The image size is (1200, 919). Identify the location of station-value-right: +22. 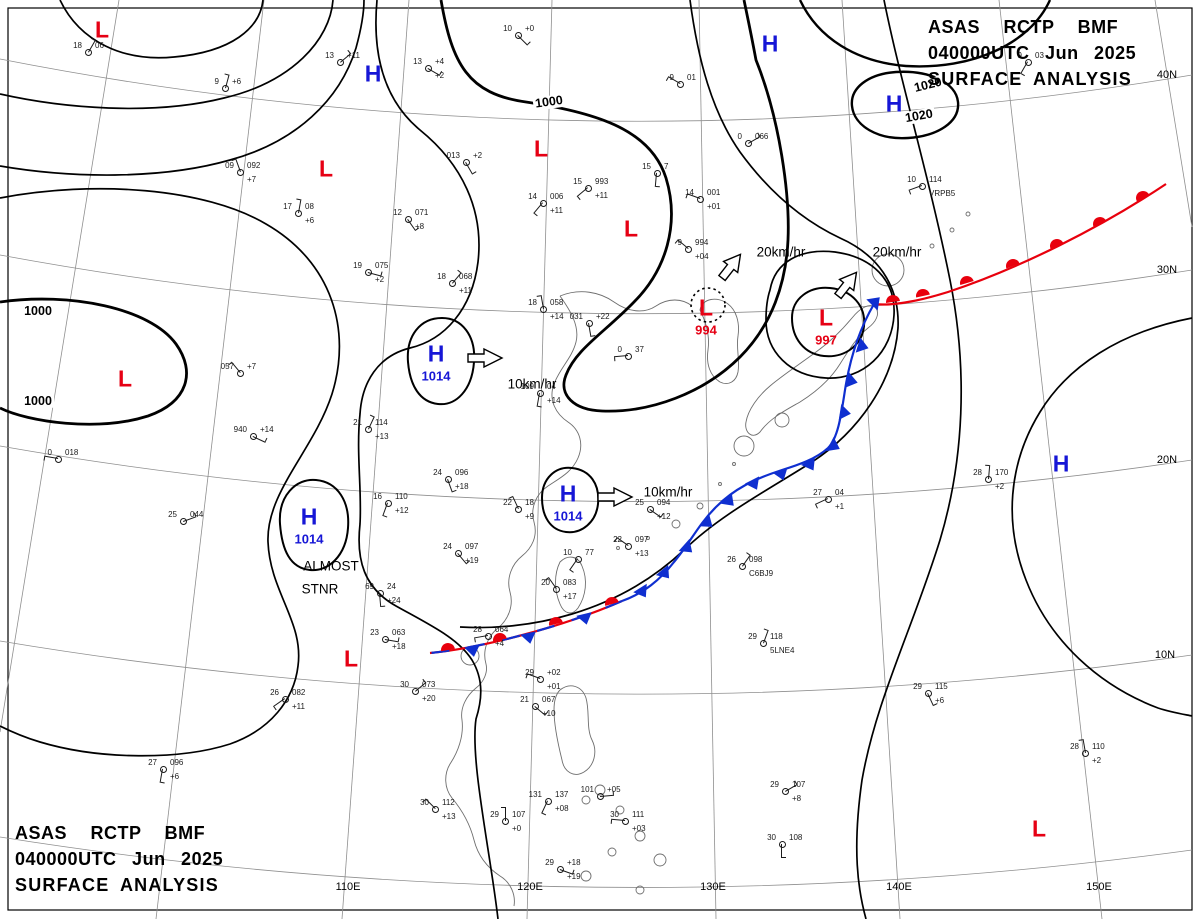
(603, 316).